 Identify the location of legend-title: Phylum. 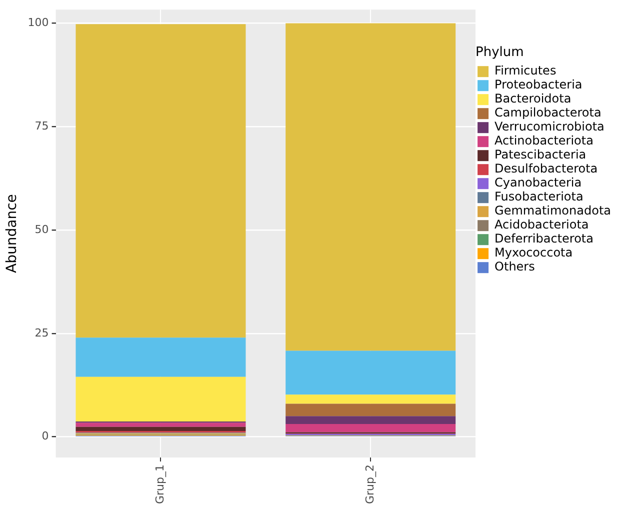
(500, 52).